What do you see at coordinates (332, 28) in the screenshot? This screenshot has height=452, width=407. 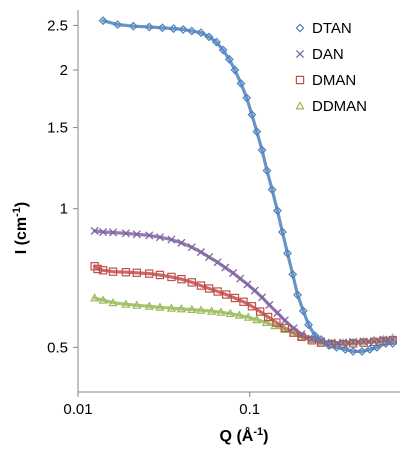 I see `legend-entry-dtan: DTAN` at bounding box center [332, 28].